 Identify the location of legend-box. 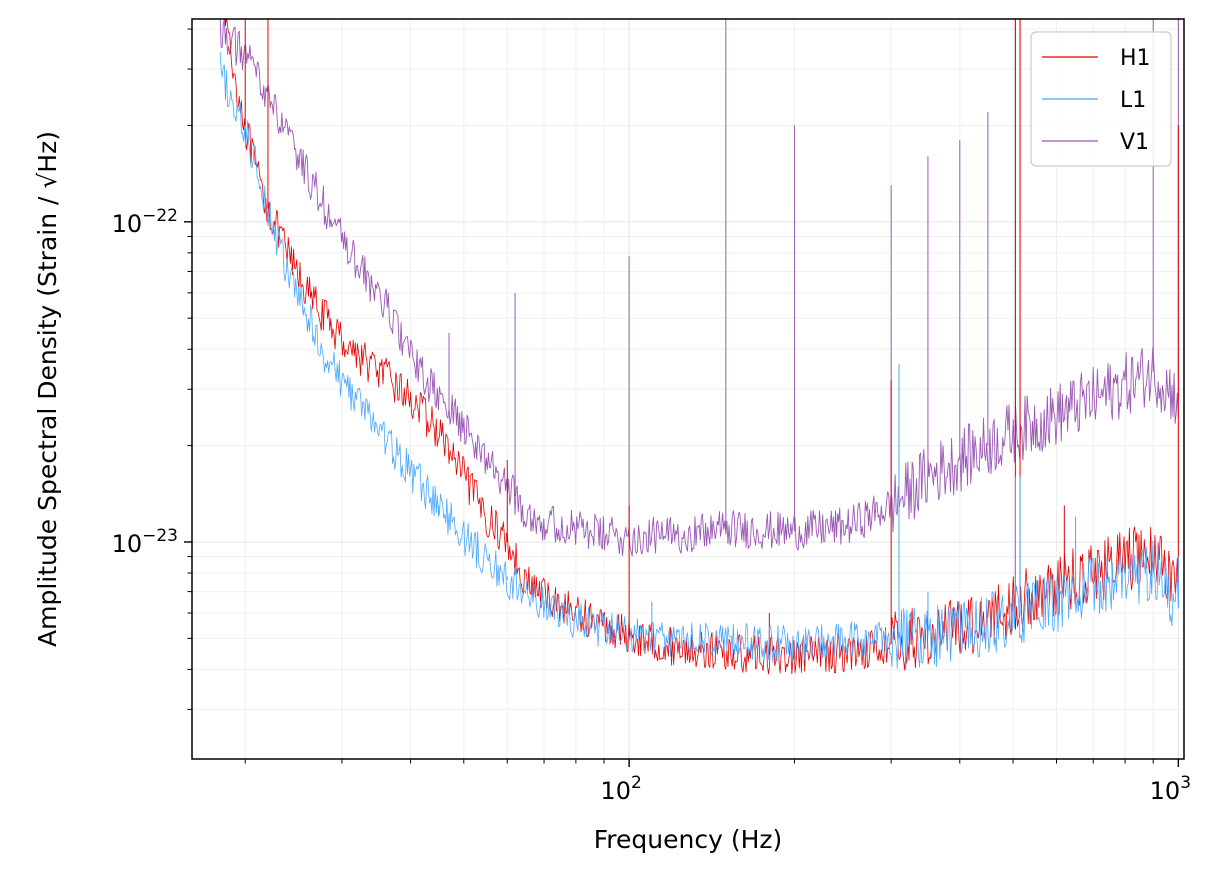
(1101, 99).